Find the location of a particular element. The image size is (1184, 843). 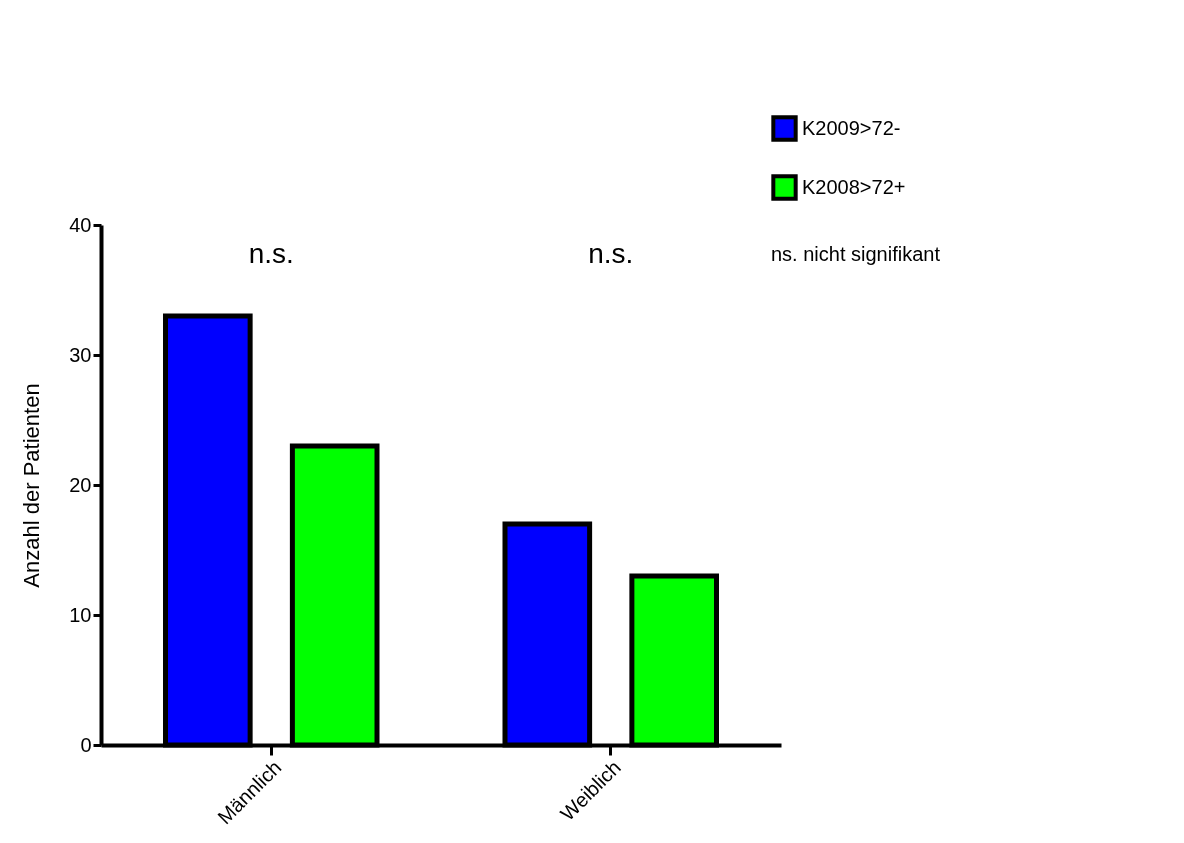

legend-label: K2008>72+ is located at coordinates (854, 186).